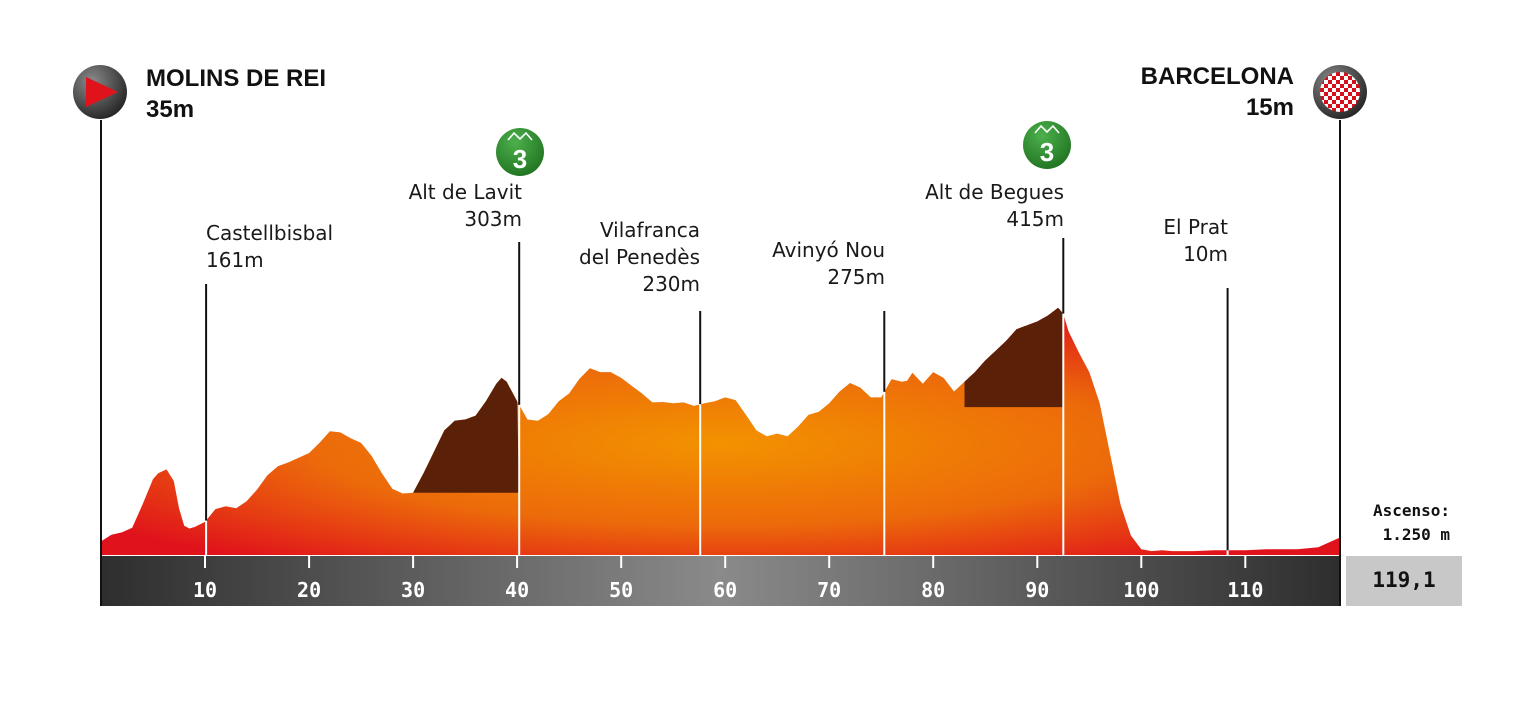  I want to click on vilafranca-label: Vilafranca del Penedès 230m, so click(639, 257).